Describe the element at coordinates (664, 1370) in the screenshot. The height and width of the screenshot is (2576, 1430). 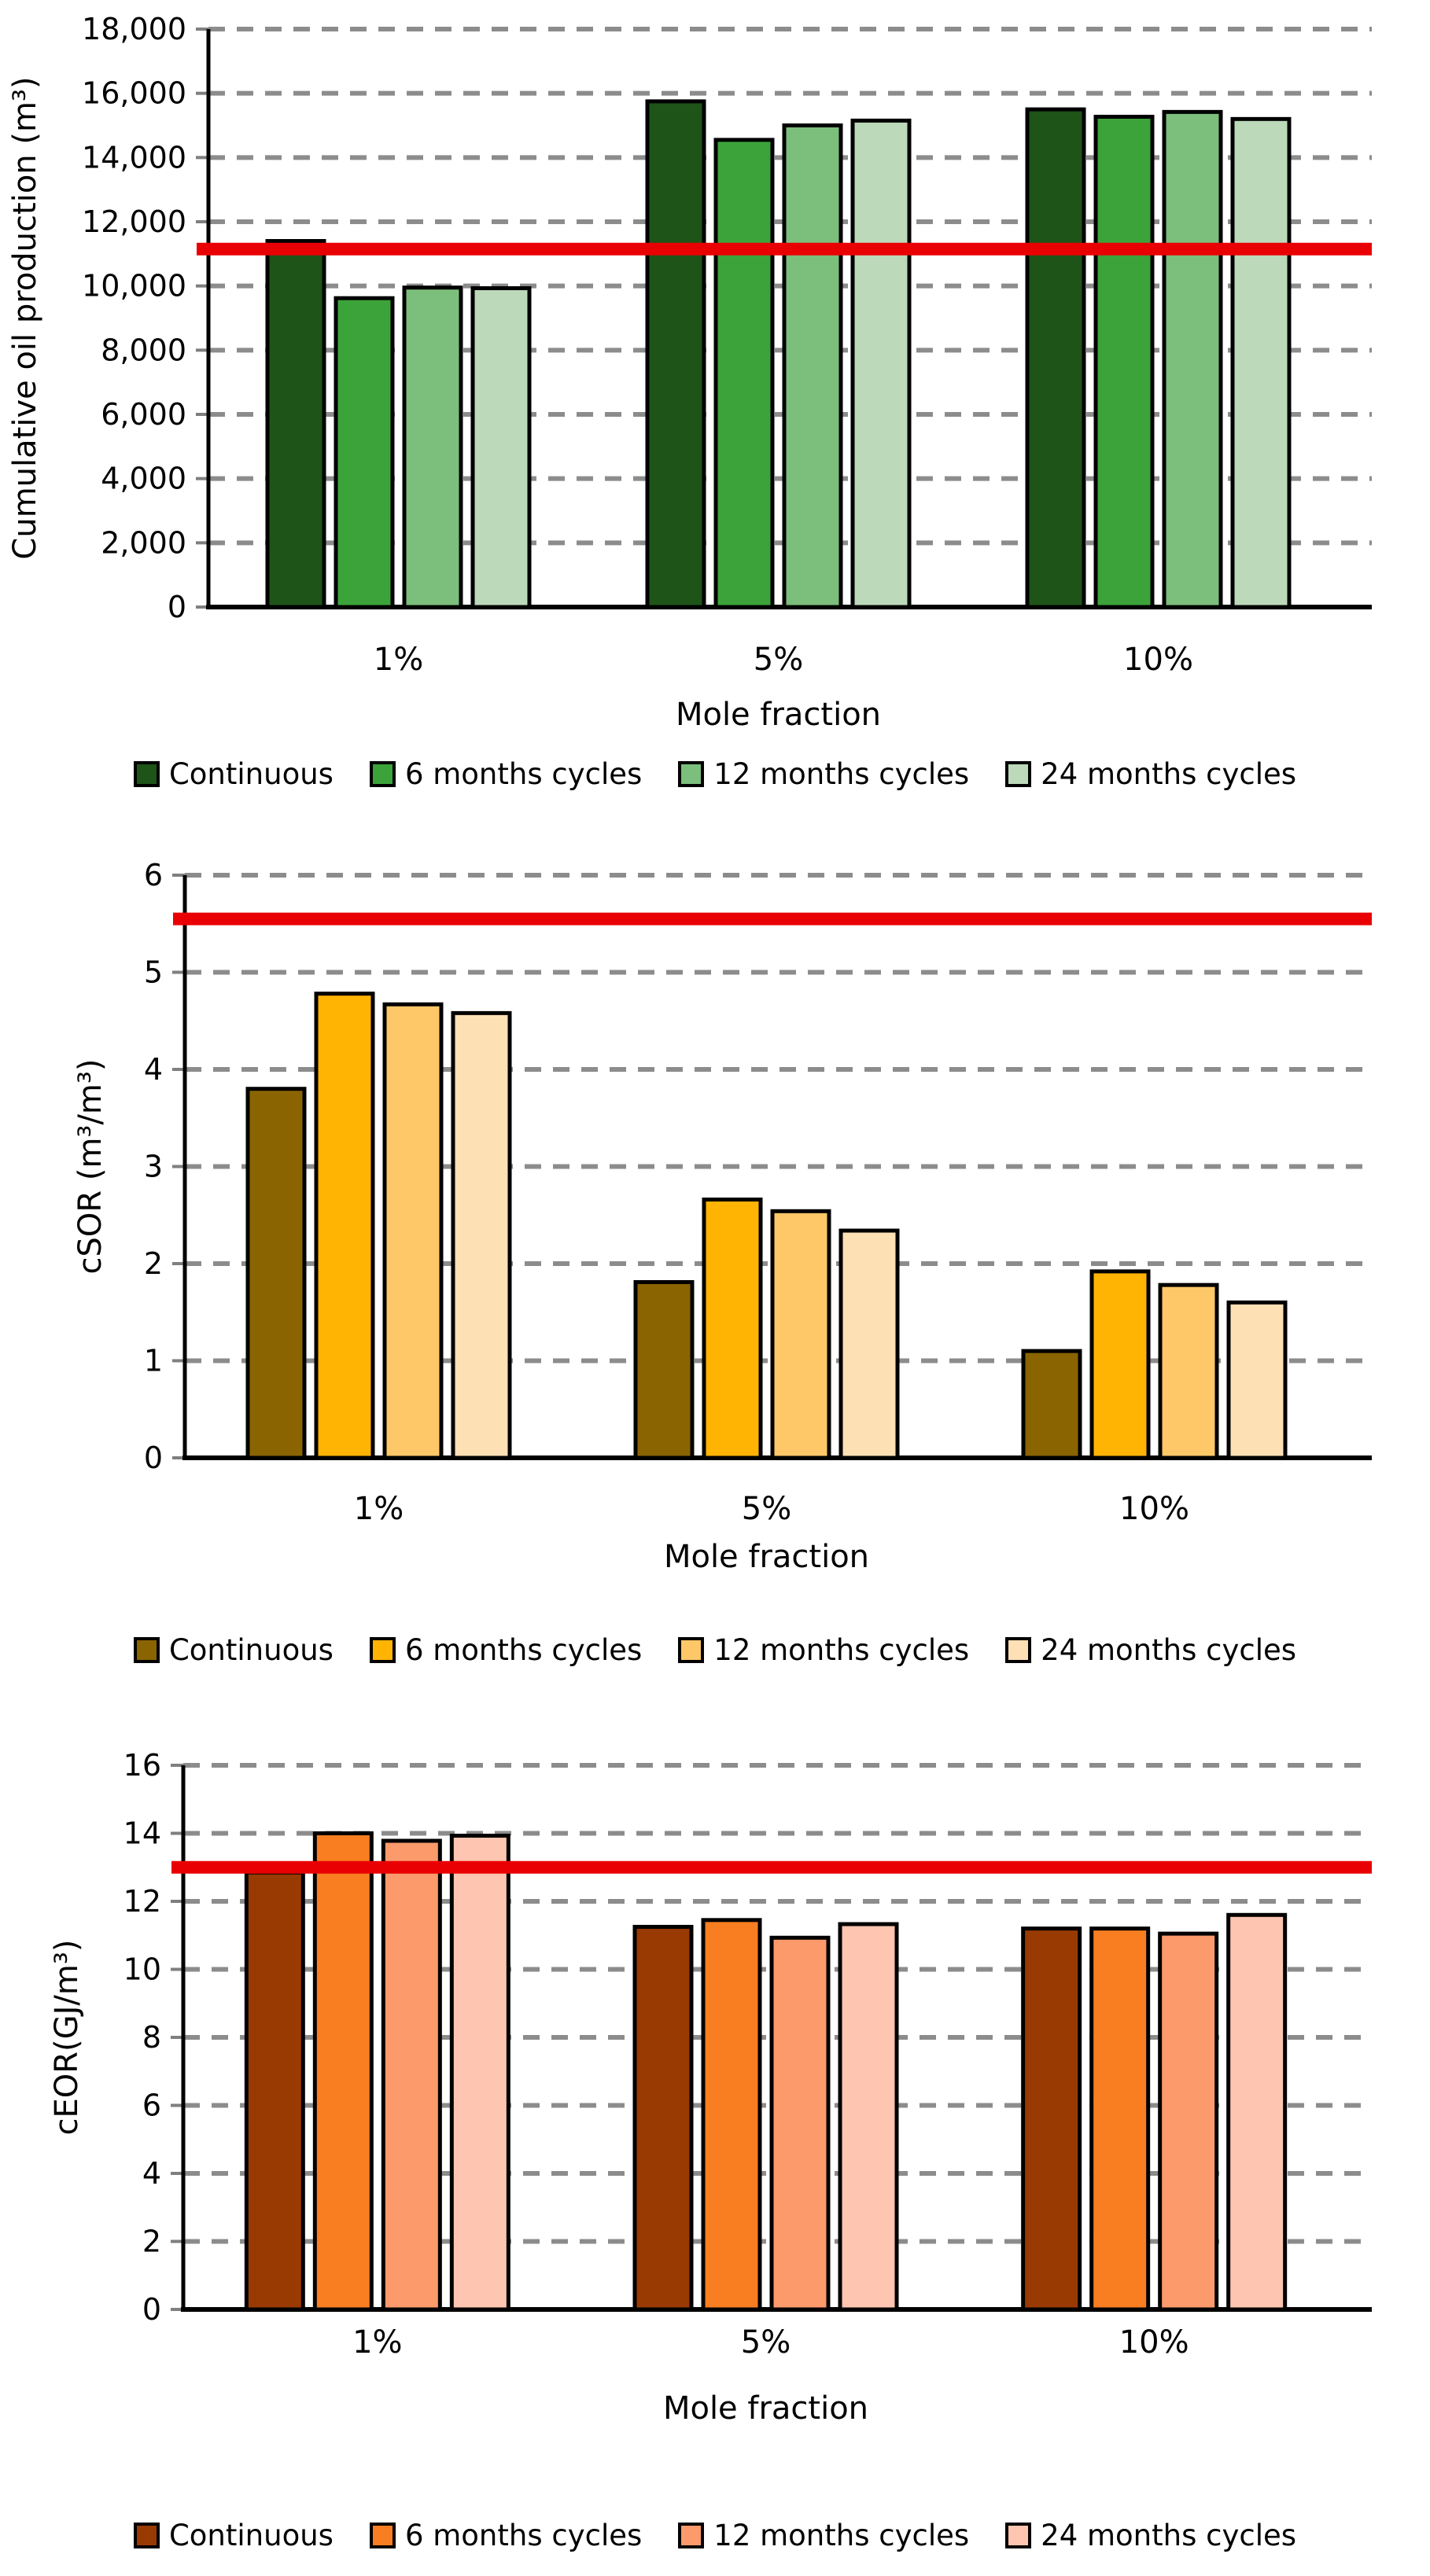
I see `bar-csor-Continuous-5%` at that location.